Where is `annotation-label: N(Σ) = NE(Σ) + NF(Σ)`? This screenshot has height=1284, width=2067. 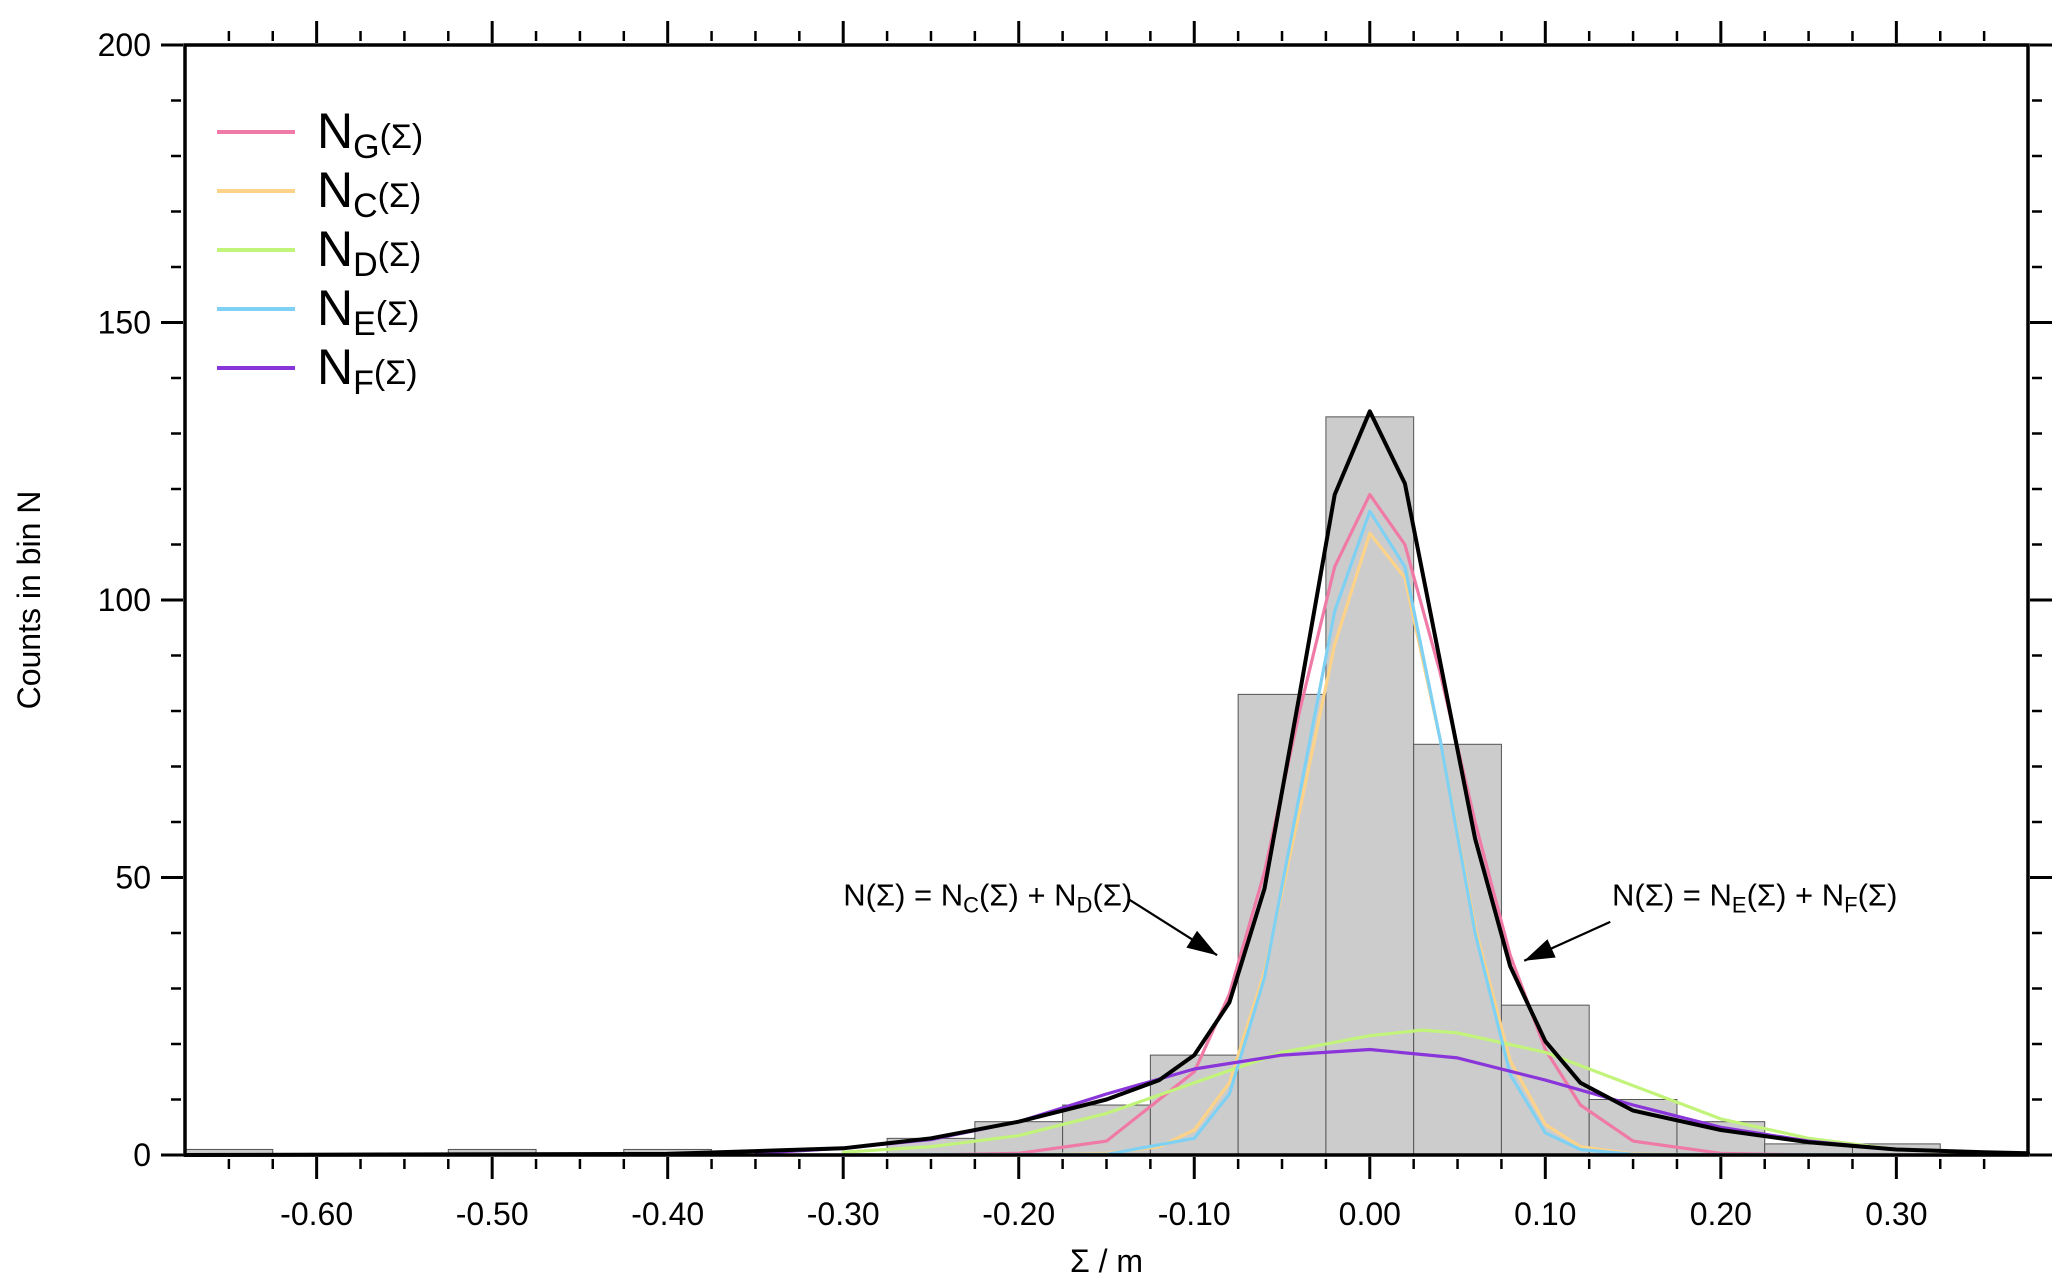 annotation-label: N(Σ) = NE(Σ) + NF(Σ) is located at coordinates (1754, 897).